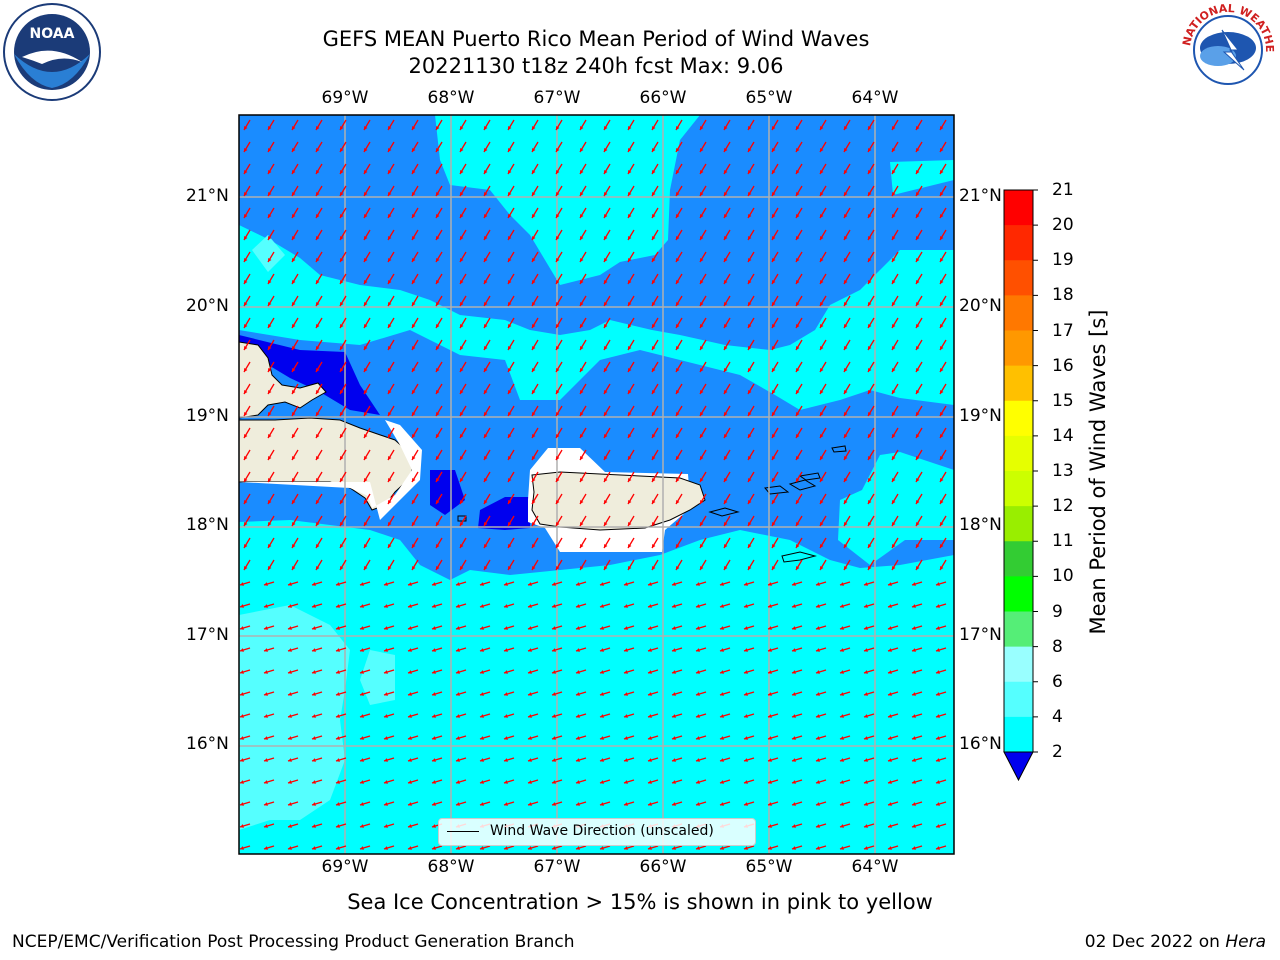 The image size is (1280, 960). Describe the element at coordinates (1063, 225) in the screenshot. I see `colorbar-tick-label: 20` at that location.